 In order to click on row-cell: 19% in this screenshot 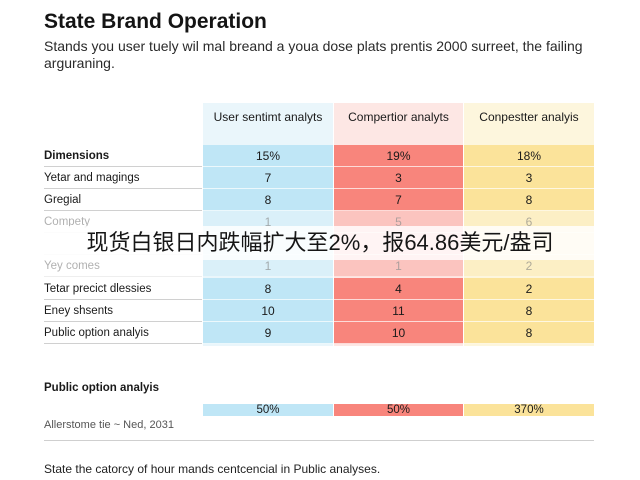, I will do `click(398, 156)`.